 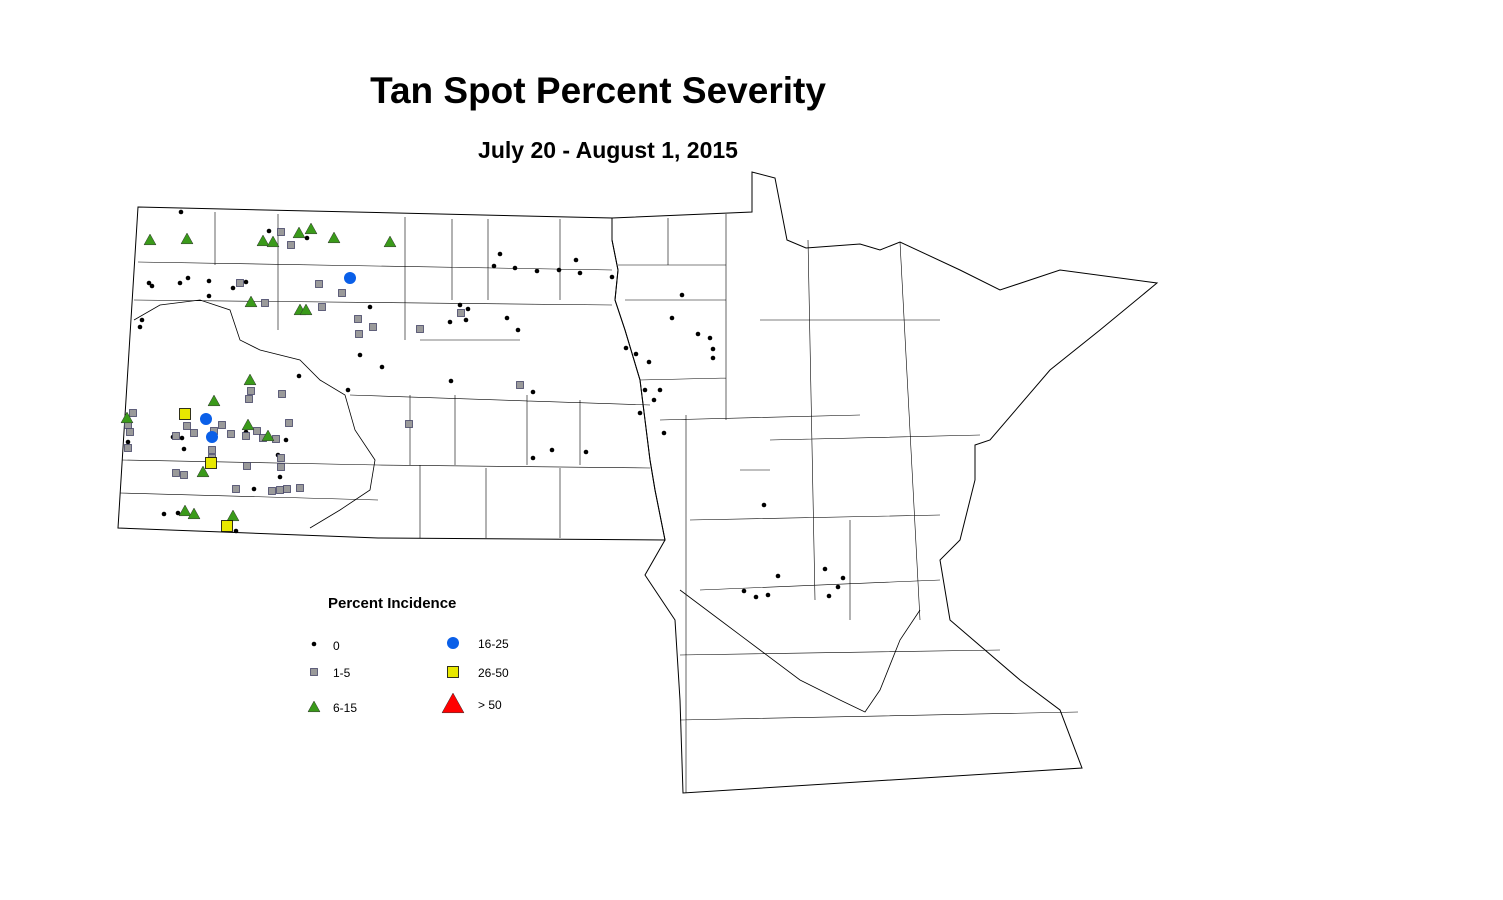 I want to click on river-minnesota, so click(x=800, y=651).